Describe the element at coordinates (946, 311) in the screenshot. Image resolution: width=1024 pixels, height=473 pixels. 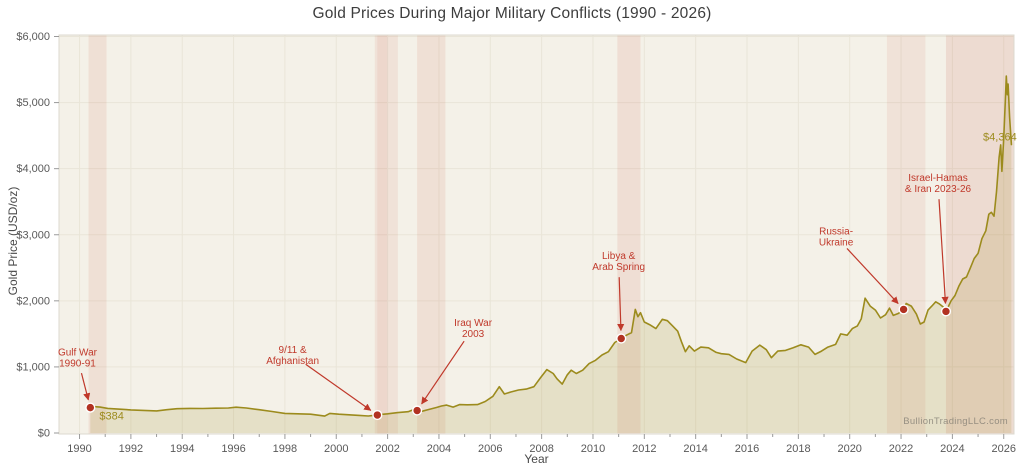
I see `conflict-dot-israel-hamas-iran` at that location.